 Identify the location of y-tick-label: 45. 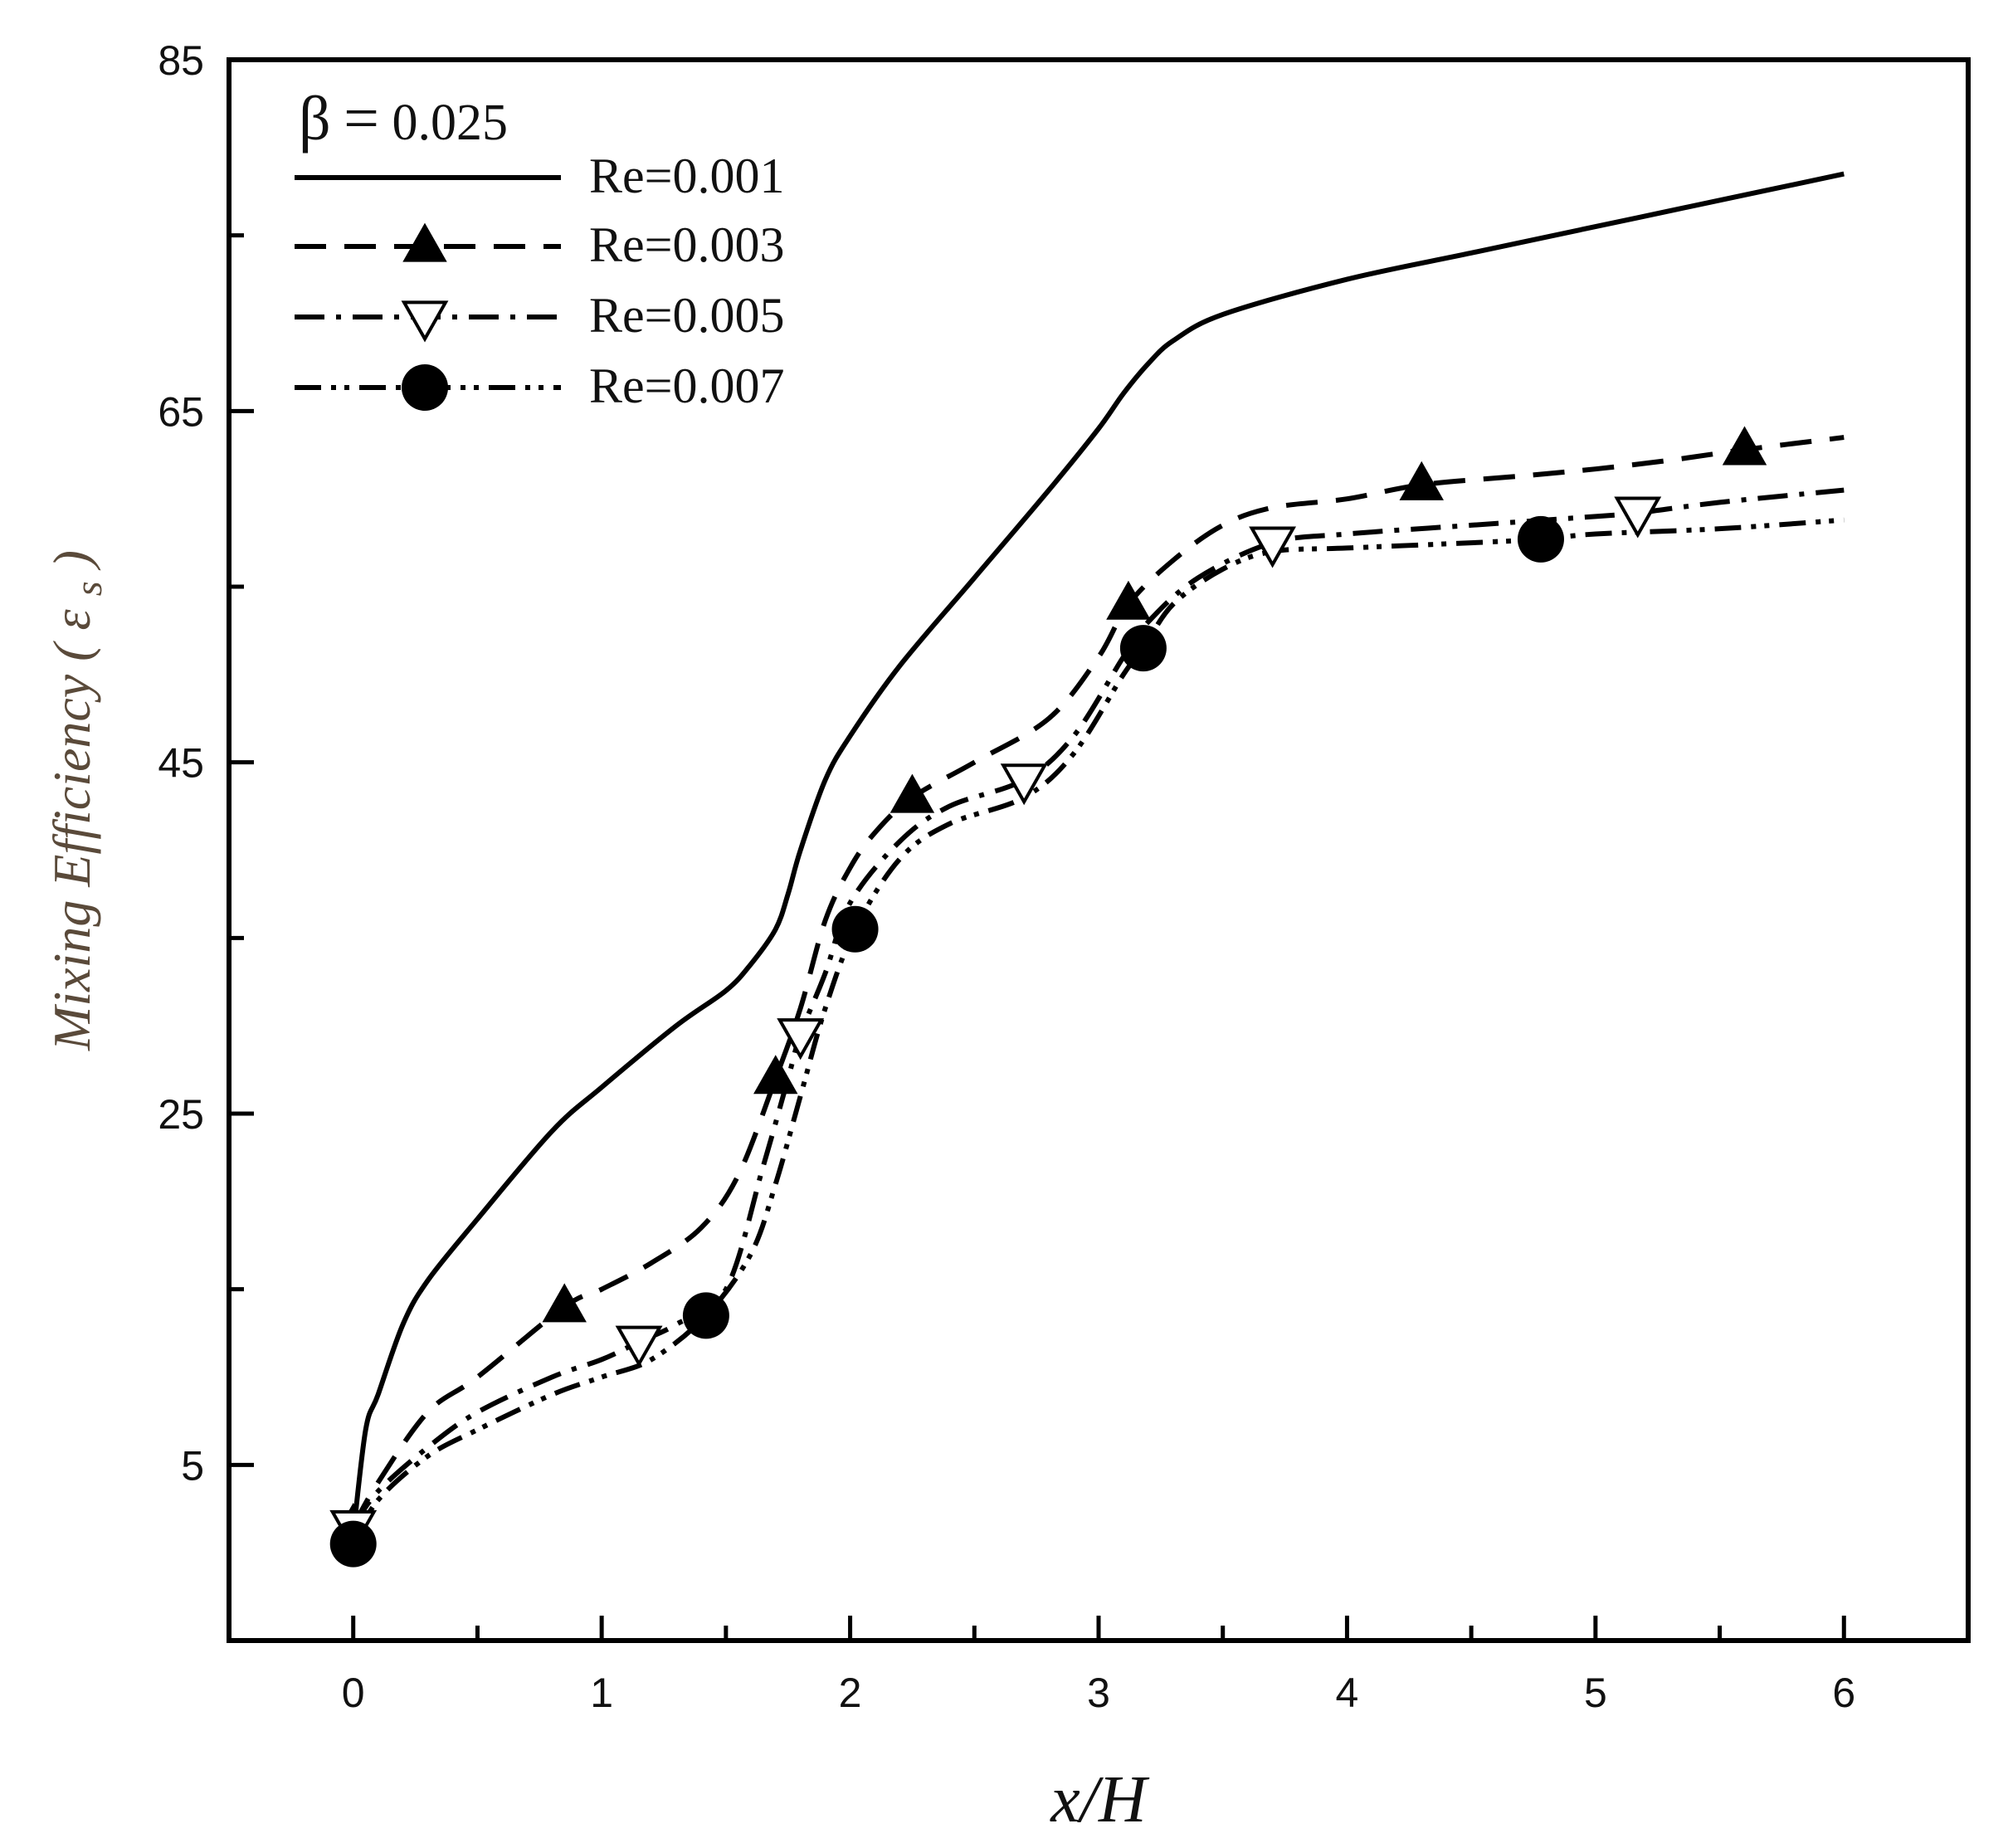
(181, 763).